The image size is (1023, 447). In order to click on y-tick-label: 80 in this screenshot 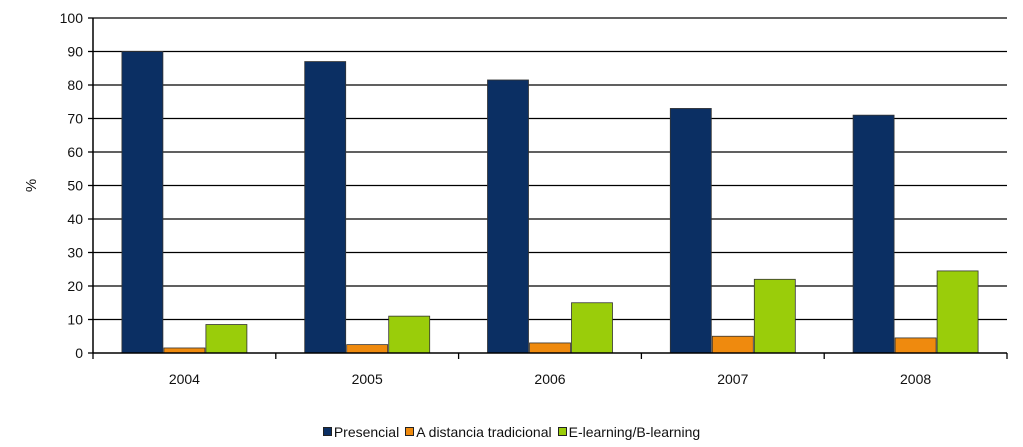, I will do `click(75, 85)`.